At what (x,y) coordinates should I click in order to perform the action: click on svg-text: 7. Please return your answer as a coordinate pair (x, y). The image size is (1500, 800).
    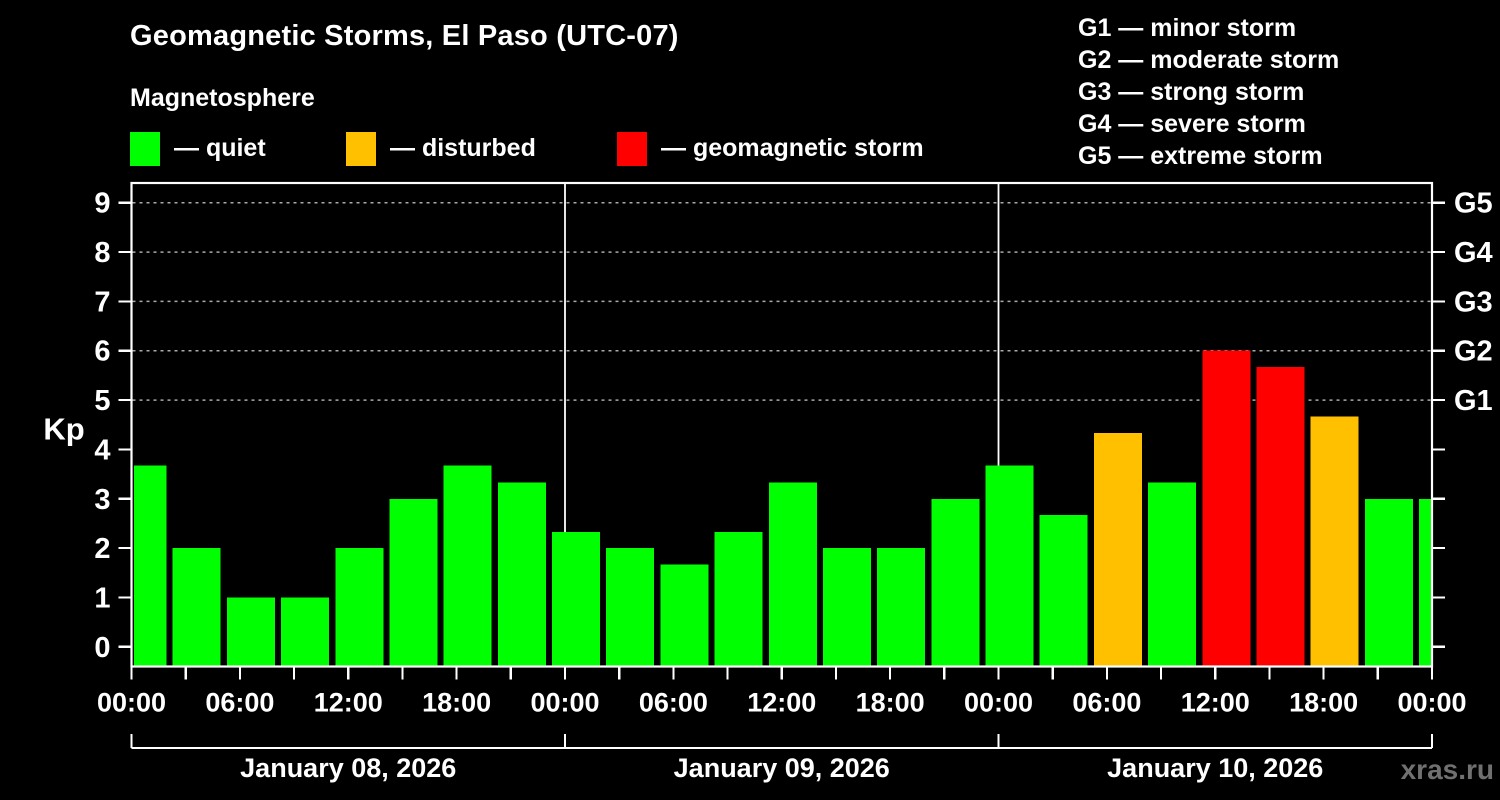
    Looking at the image, I should click on (102, 302).